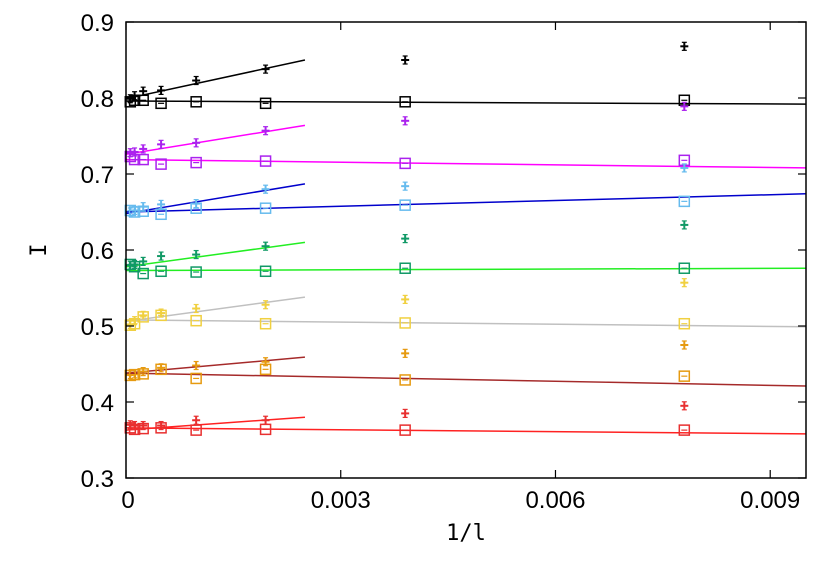  What do you see at coordinates (466, 533) in the screenshot?
I see `x-axis-label: 1/l` at bounding box center [466, 533].